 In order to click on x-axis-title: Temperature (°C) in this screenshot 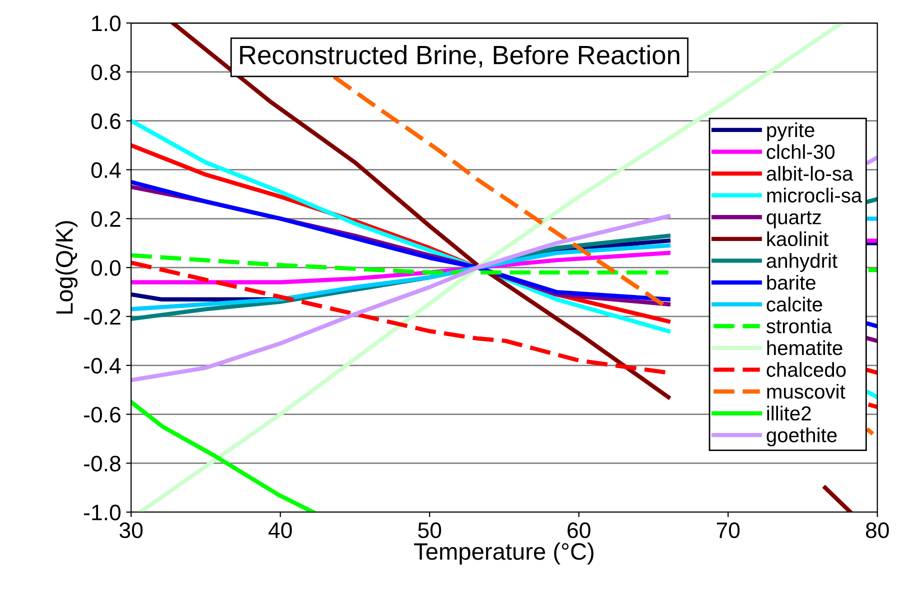, I will do `click(504, 553)`.